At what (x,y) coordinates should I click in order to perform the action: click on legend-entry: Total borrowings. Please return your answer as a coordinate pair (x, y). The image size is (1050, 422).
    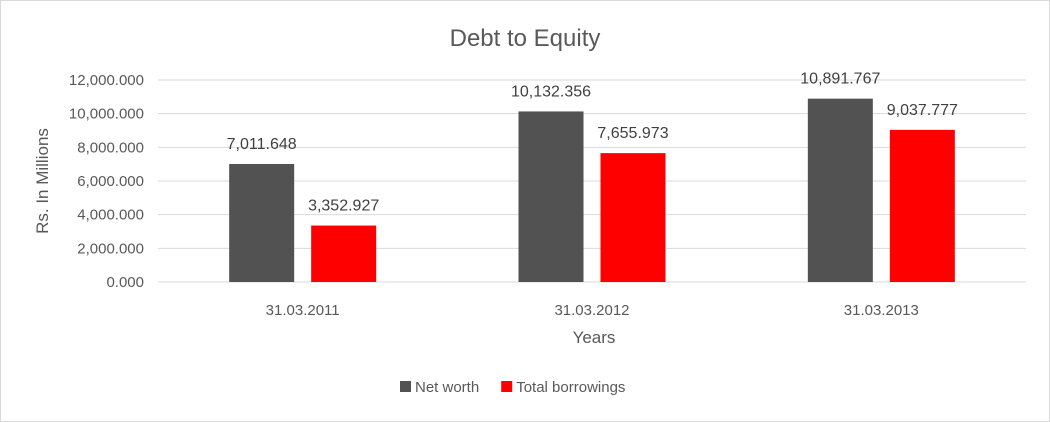
    Looking at the image, I should click on (570, 387).